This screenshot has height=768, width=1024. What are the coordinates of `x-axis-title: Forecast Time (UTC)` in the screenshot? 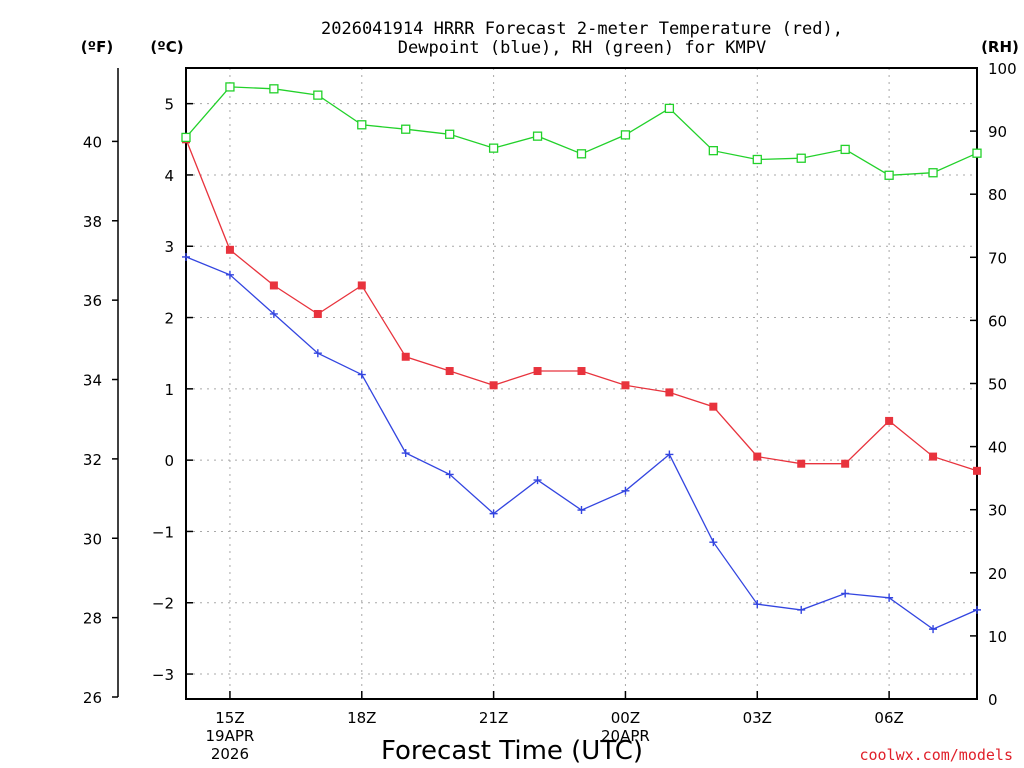 It's located at (512, 751).